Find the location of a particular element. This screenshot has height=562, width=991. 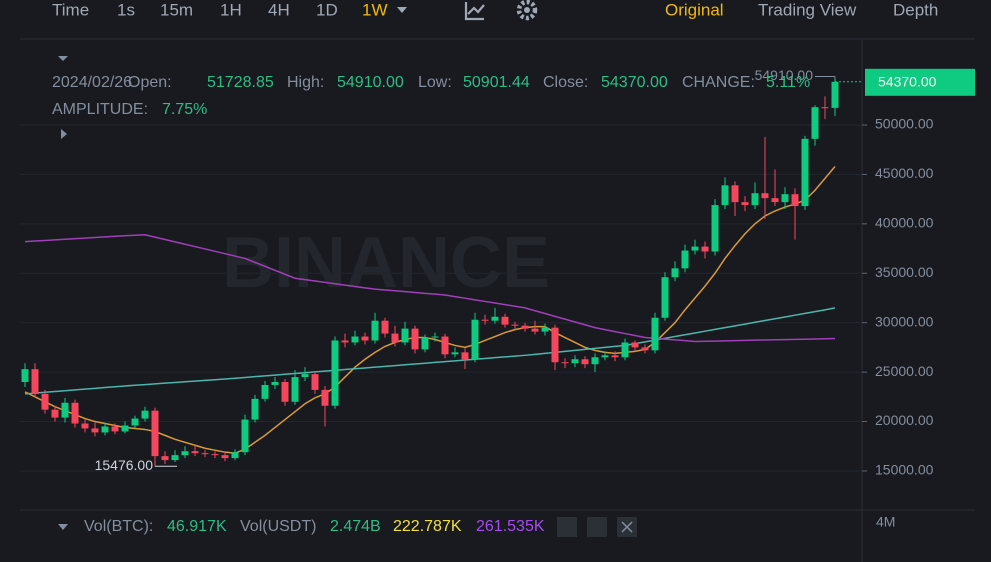

interval: 4H is located at coordinates (279, 9).